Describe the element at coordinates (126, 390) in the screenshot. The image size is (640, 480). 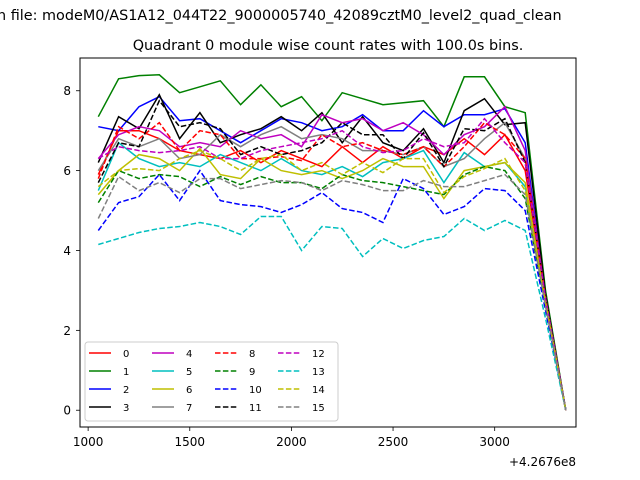
I see `legend-label-2: 2` at that location.